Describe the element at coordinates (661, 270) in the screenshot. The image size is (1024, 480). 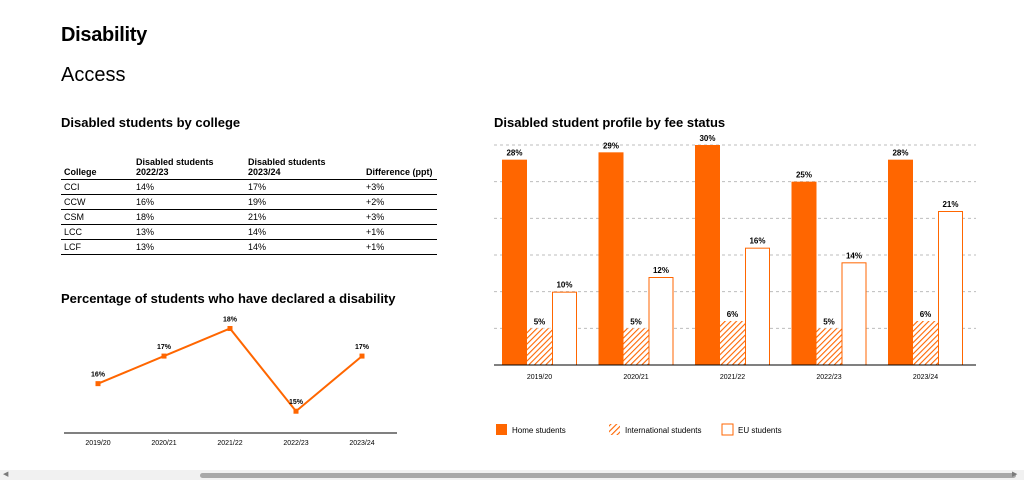
I see `bar-data-label: 12%` at that location.